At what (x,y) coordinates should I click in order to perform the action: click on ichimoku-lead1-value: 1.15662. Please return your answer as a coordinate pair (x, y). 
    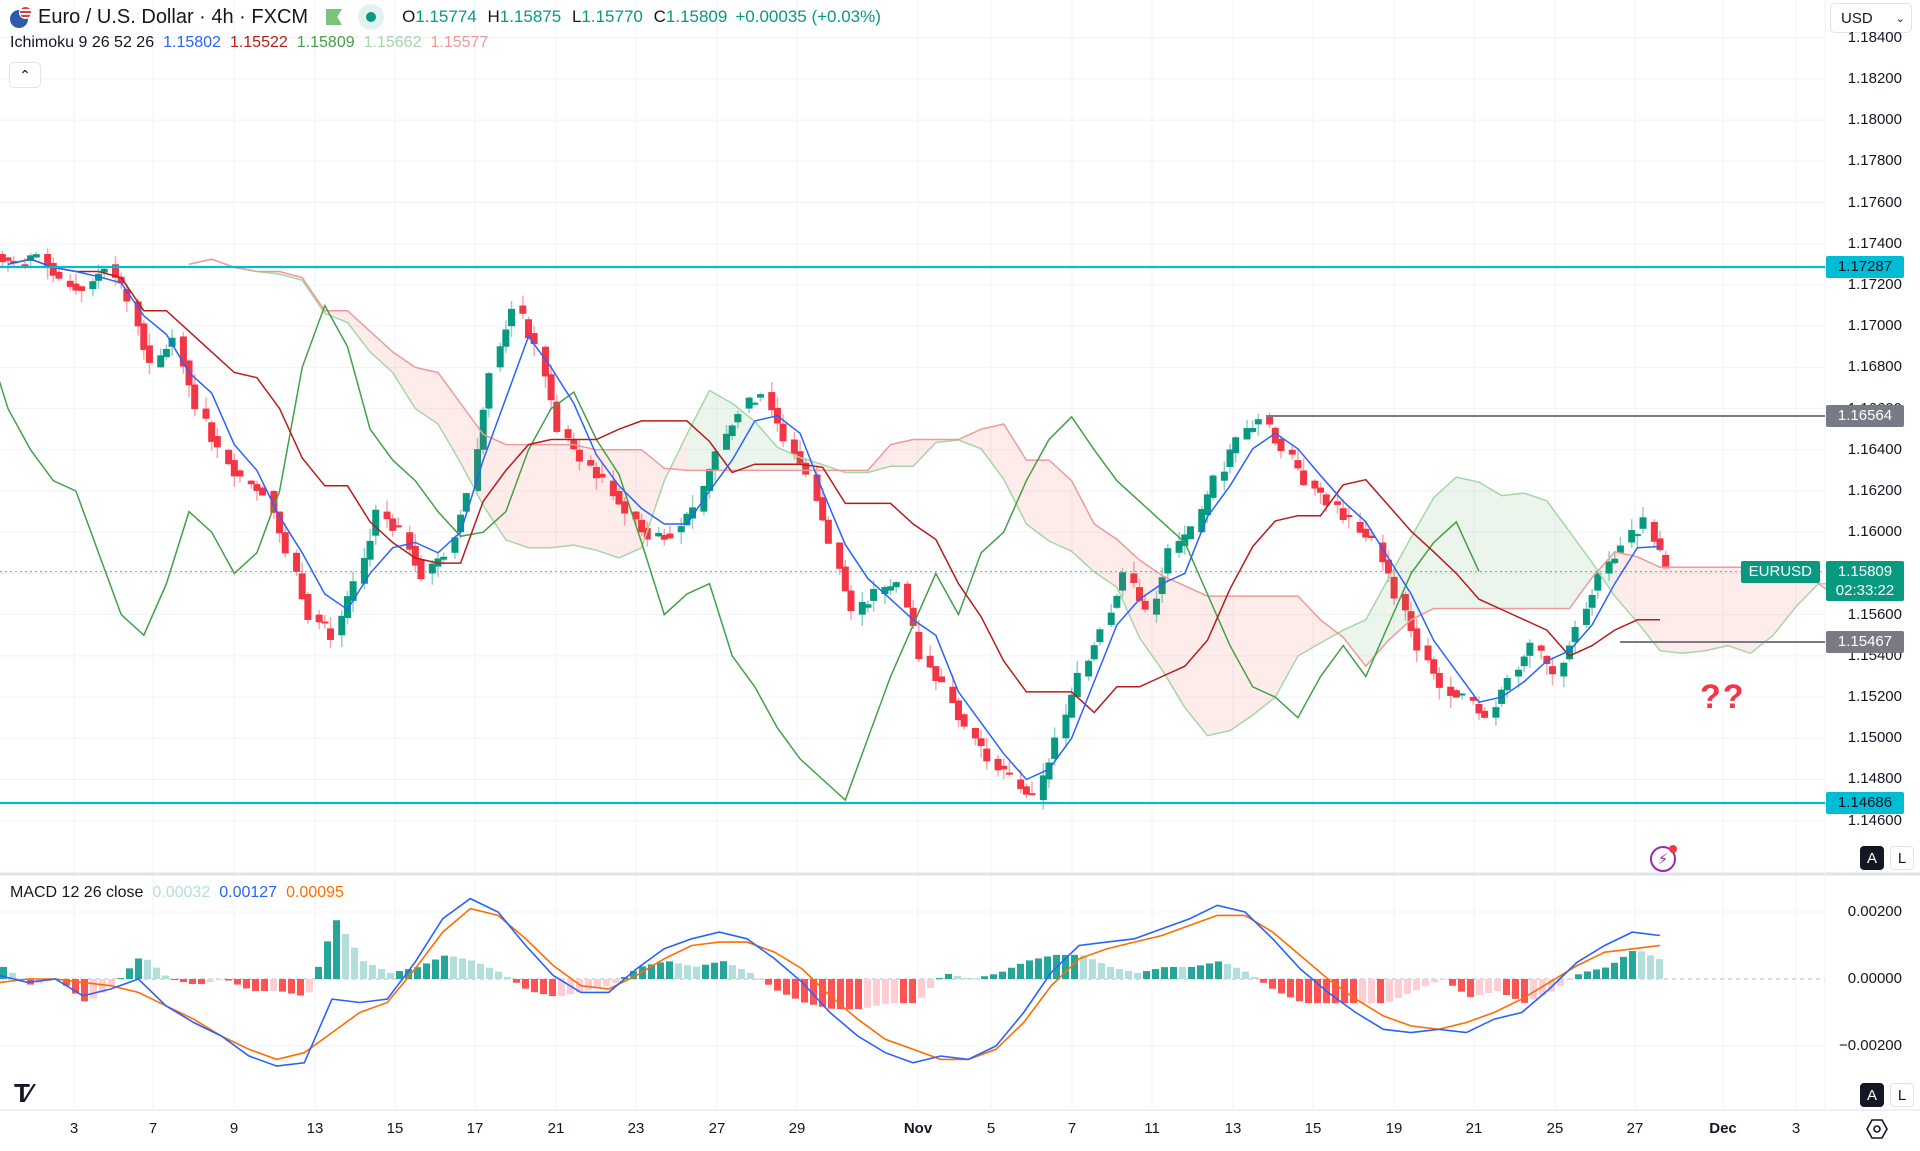
    Looking at the image, I should click on (392, 42).